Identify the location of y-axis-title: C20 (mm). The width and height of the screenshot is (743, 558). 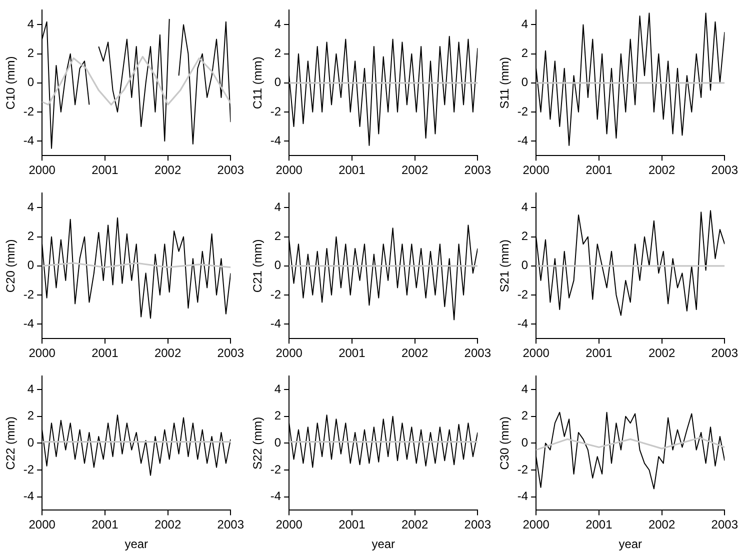
(11, 266).